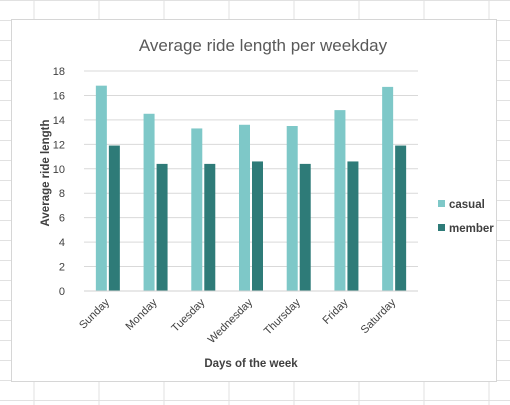 The width and height of the screenshot is (510, 405). Describe the element at coordinates (466, 217) in the screenshot. I see `legend: casual member` at that location.